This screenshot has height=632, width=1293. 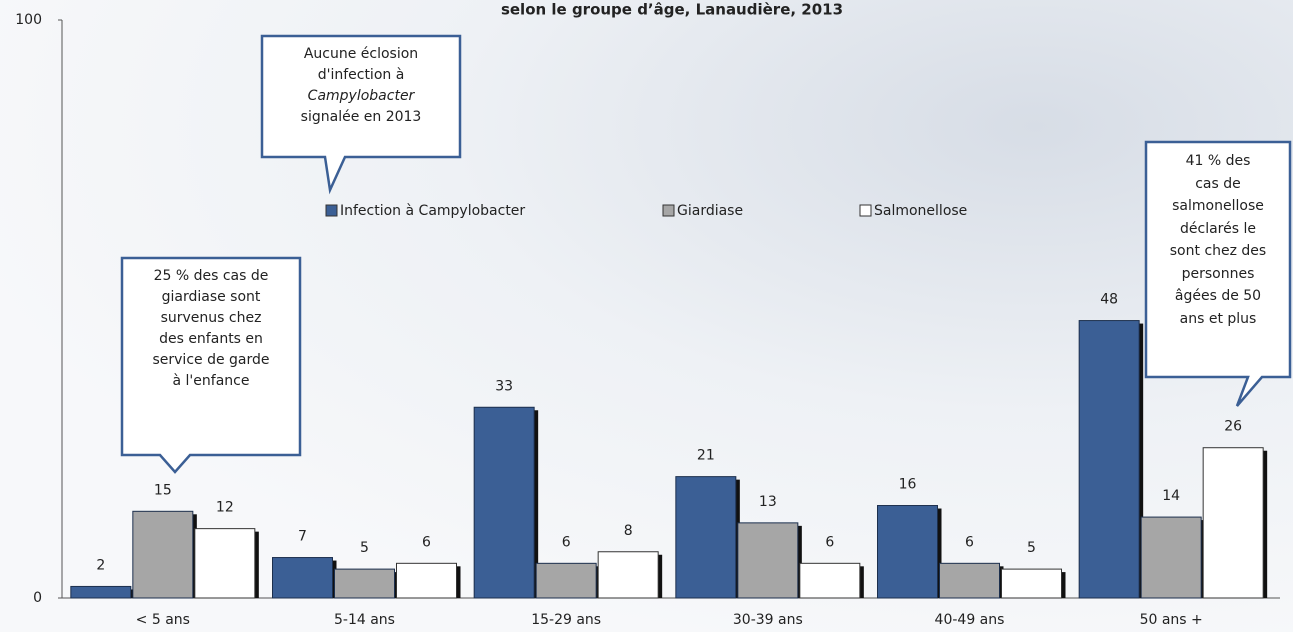 I want to click on callout-line: salmonellose, so click(x=1218, y=206).